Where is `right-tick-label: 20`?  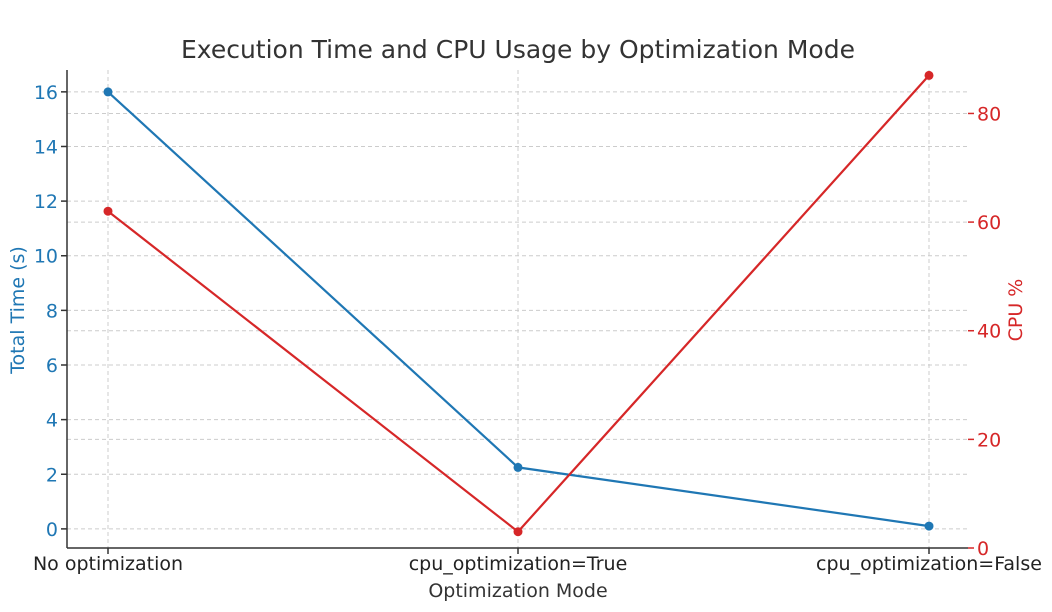 right-tick-label: 20 is located at coordinates (989, 440).